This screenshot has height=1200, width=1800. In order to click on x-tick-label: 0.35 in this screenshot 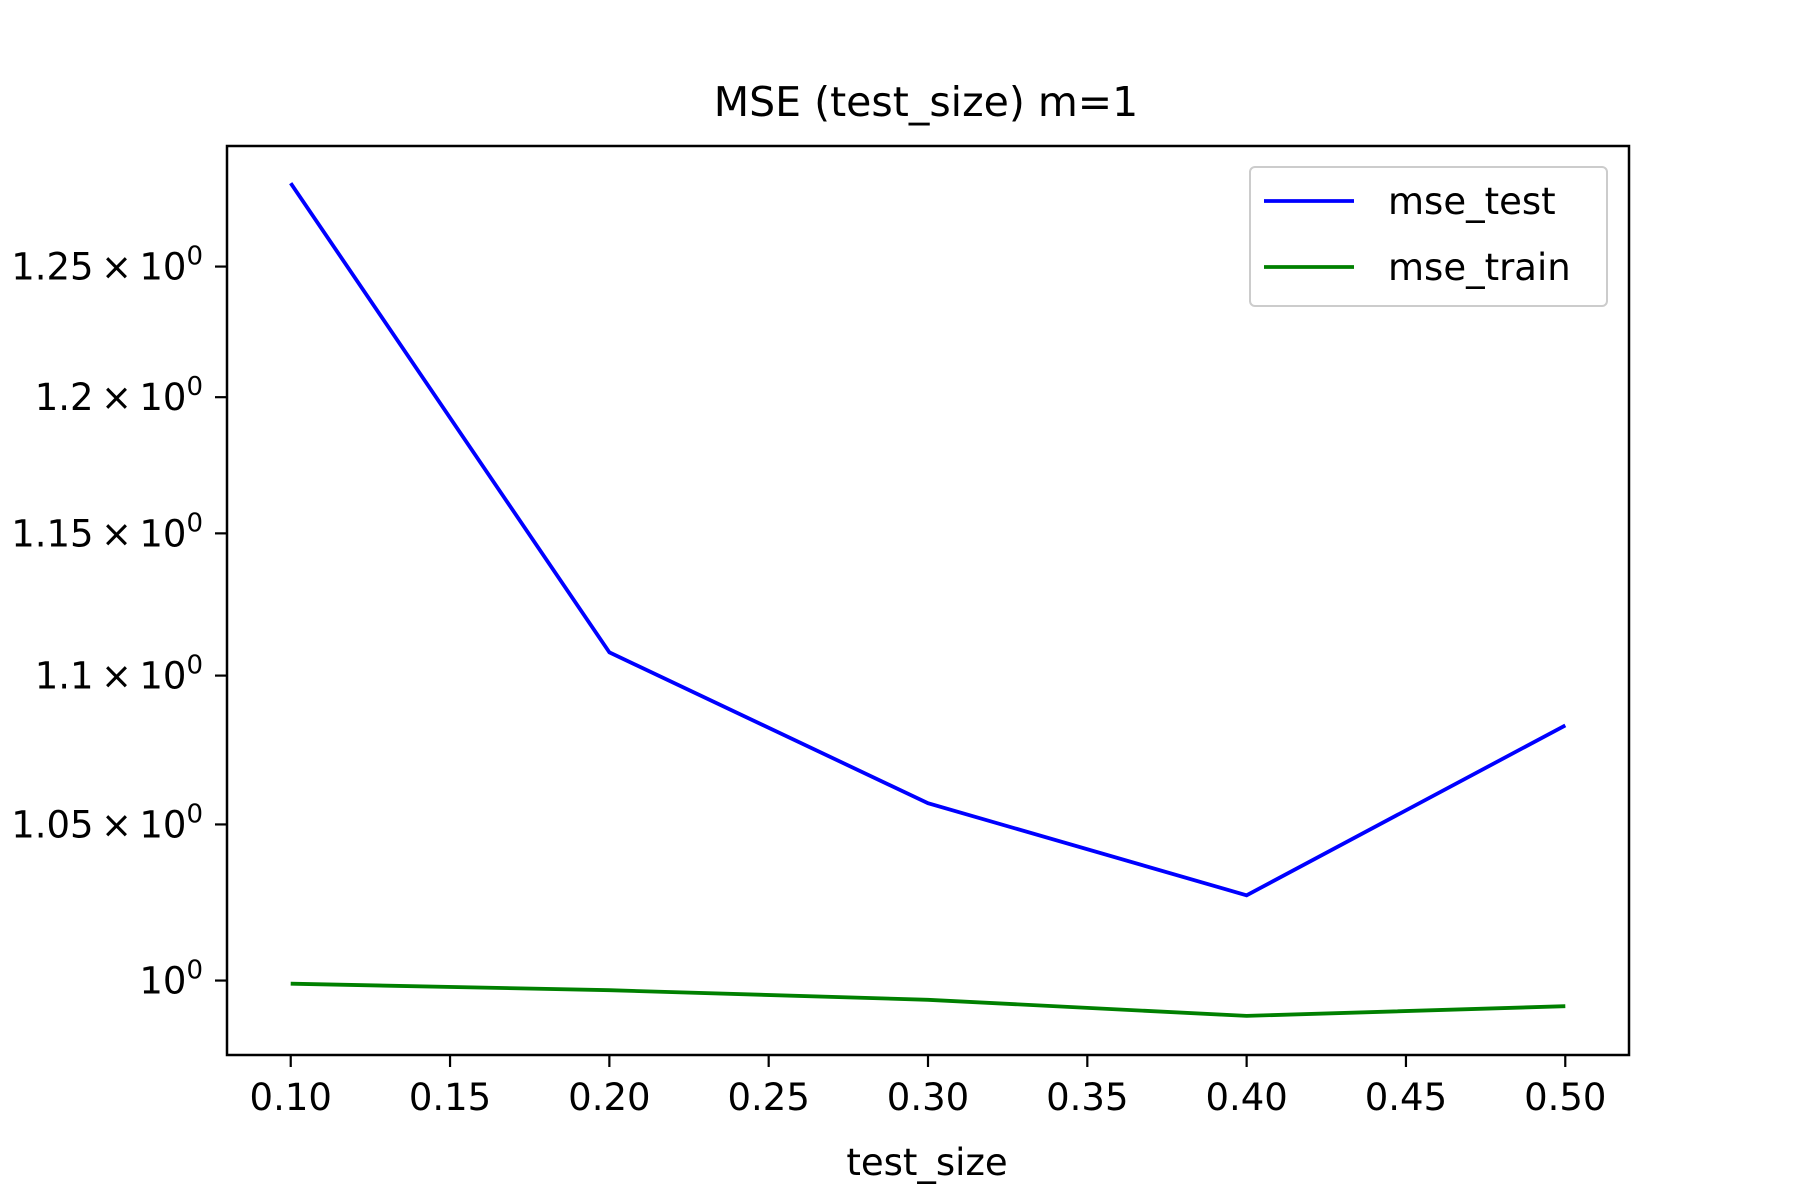, I will do `click(1087, 1097)`.